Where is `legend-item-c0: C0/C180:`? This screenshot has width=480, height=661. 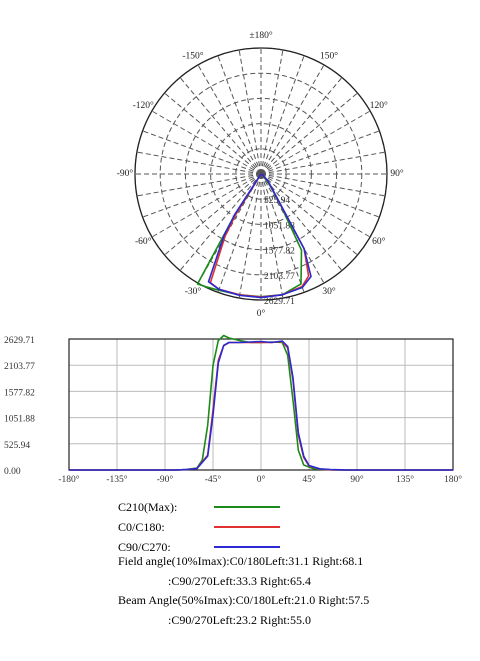
legend-item-c0: C0/C180: is located at coordinates (199, 527).